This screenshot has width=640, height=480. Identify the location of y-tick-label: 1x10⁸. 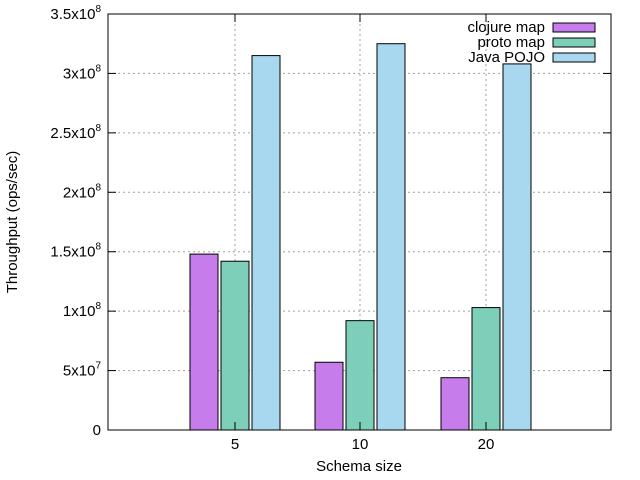
(82, 310).